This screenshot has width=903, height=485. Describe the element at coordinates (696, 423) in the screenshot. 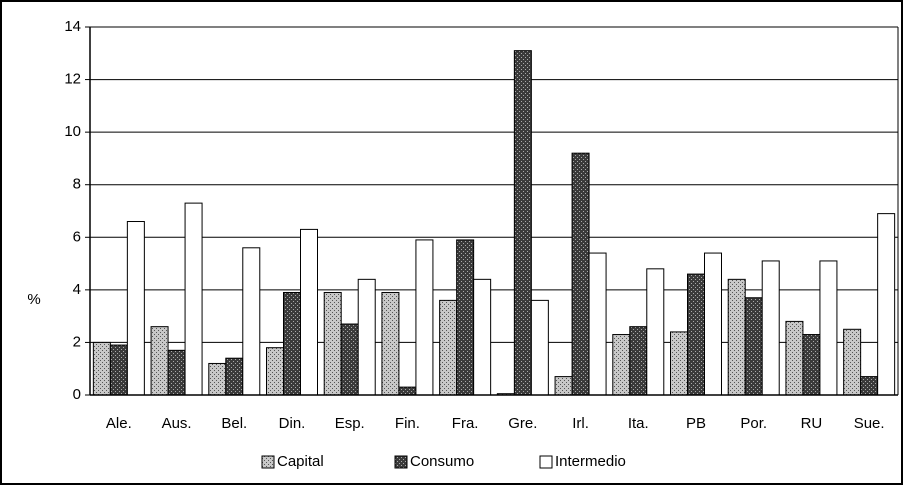

I see `x-tick-label: PB` at that location.